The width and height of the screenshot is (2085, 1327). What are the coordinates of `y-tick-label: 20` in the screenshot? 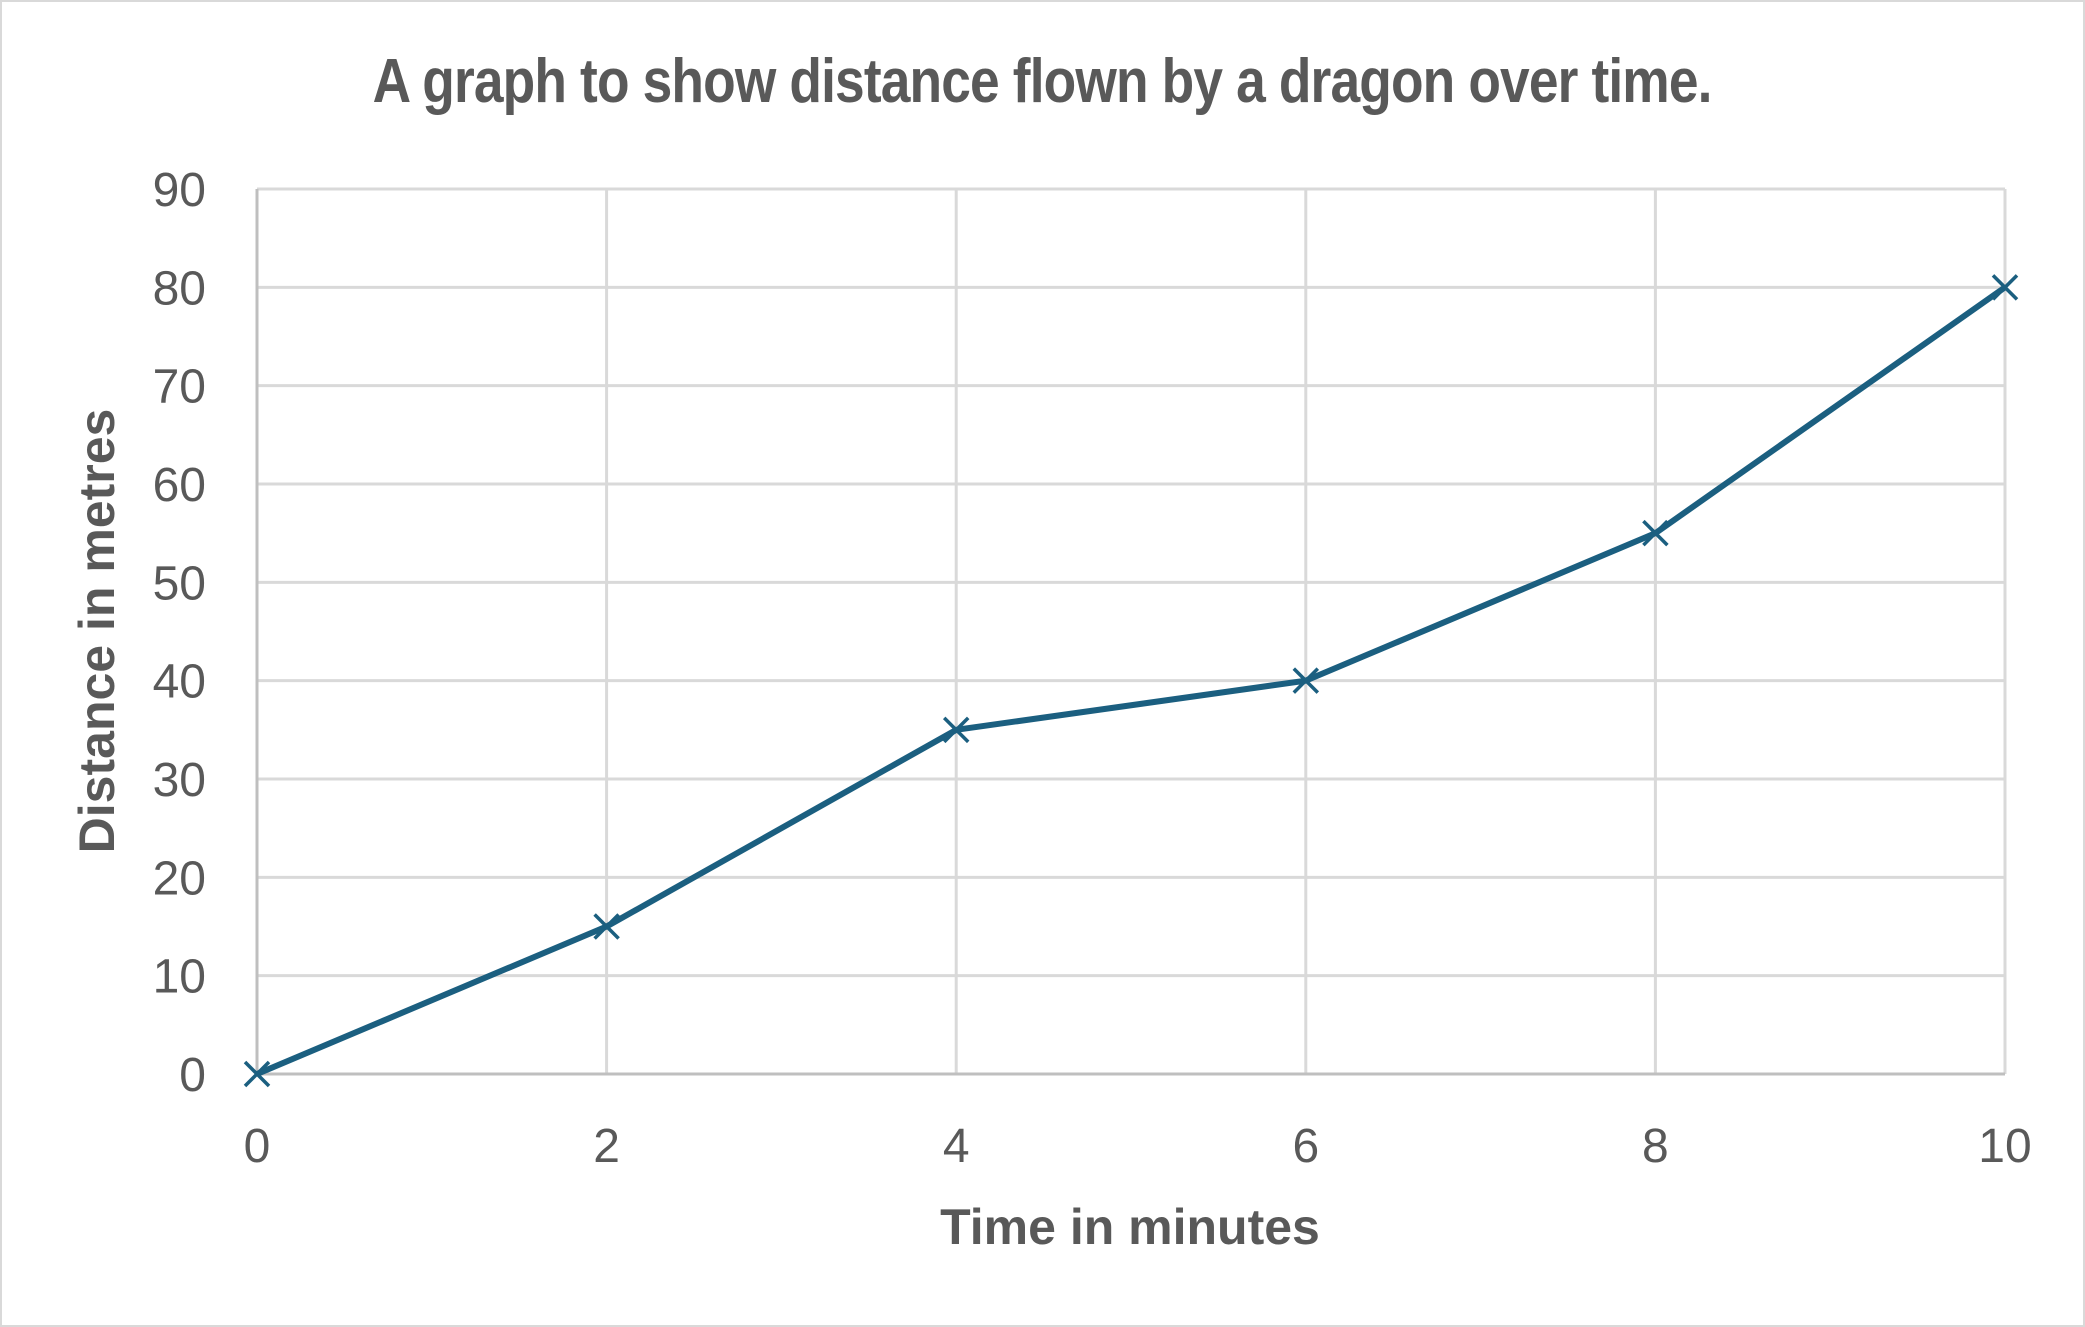 It's located at (179, 878).